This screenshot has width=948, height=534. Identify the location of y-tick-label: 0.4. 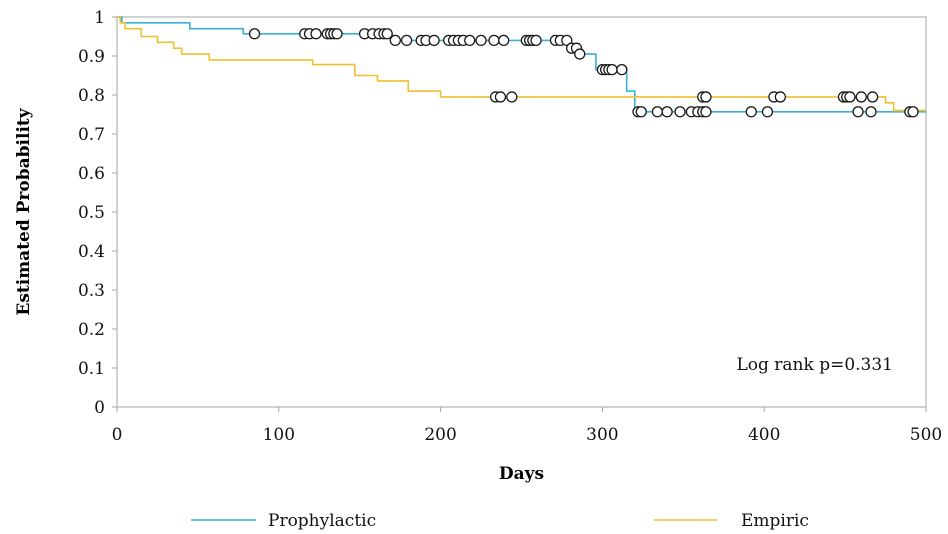
(91, 252).